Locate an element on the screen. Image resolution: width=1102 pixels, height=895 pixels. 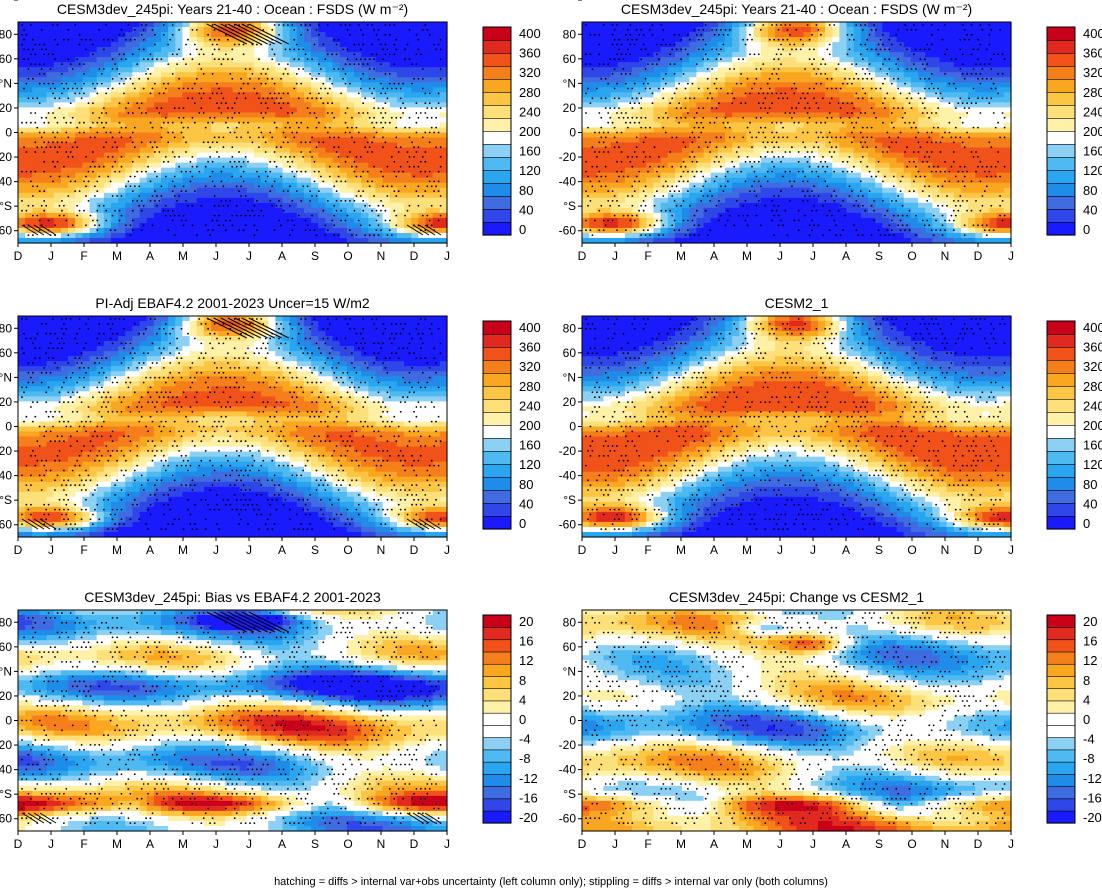
colorbar-swatch is located at coordinates (497, 33).